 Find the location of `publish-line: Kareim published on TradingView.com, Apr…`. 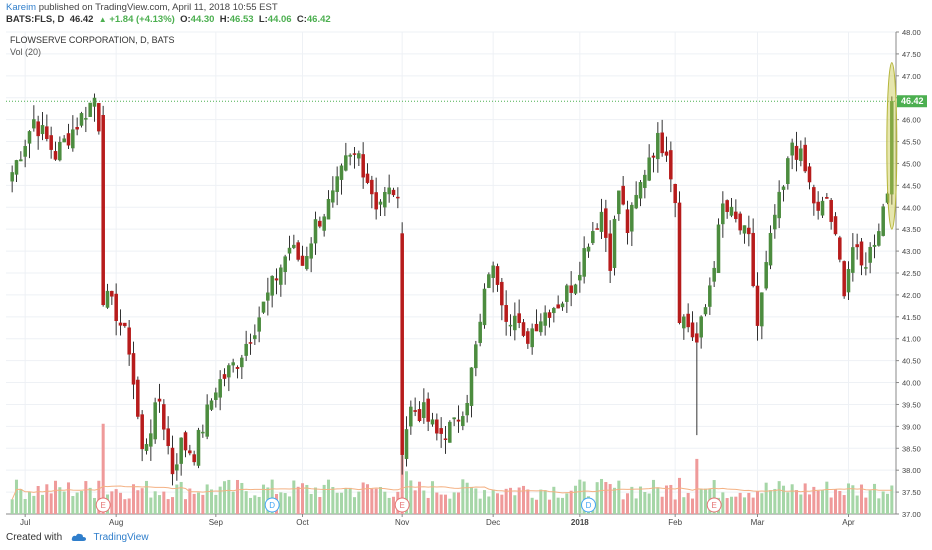

publish-line: Kareim published on TradingView.com, Apr… is located at coordinates (142, 7).